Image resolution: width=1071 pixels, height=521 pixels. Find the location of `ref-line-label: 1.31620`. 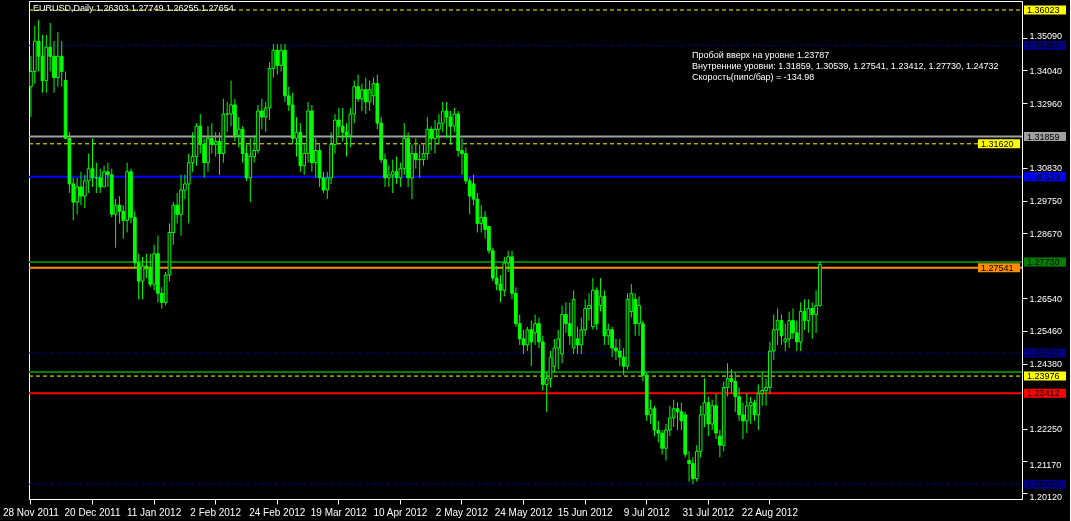

ref-line-label: 1.31620 is located at coordinates (997, 143).